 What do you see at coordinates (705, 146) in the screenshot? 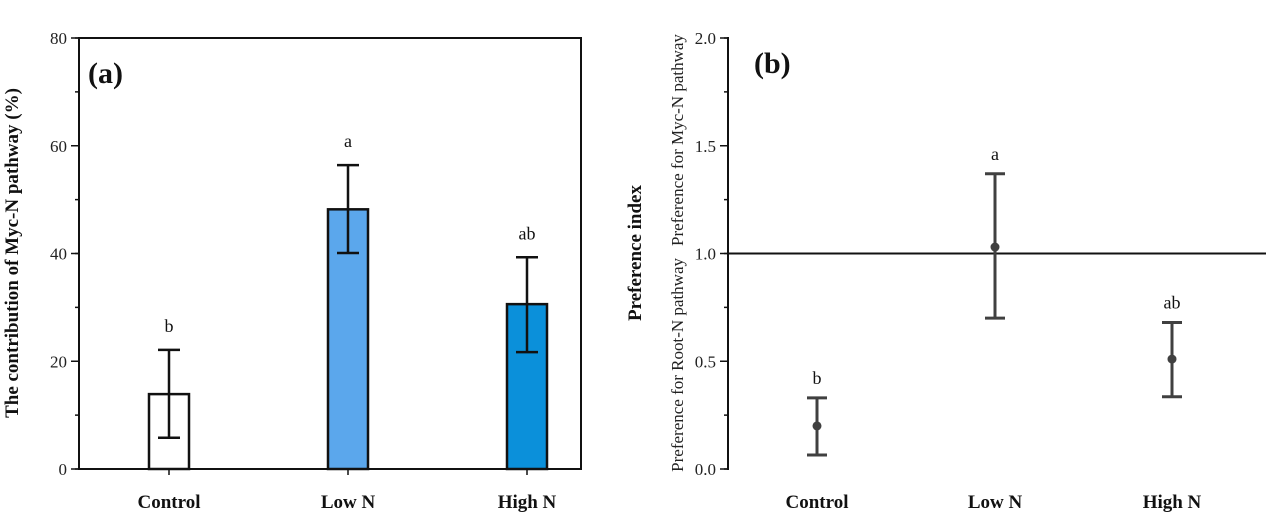
I see `y-tick-label-b: 1.5` at bounding box center [705, 146].